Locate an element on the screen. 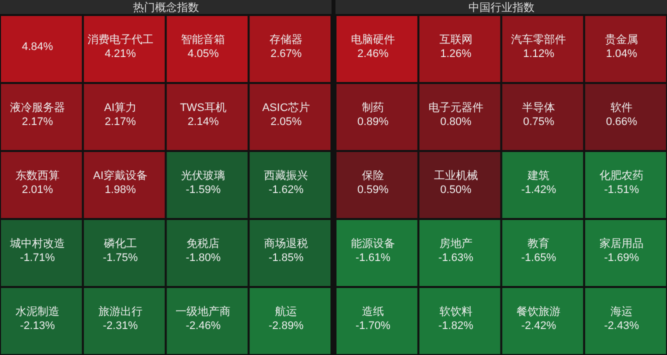 Image resolution: width=667 pixels, height=355 pixels. category-label: 水泥制造 is located at coordinates (37, 311).